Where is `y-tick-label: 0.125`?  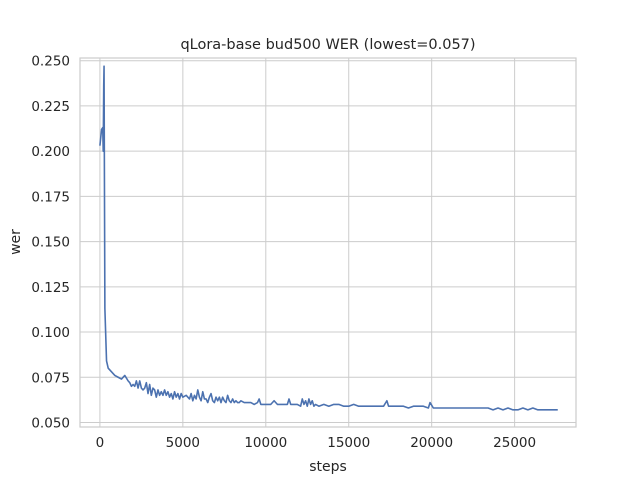
y-tick-label: 0.125 is located at coordinates (50, 288).